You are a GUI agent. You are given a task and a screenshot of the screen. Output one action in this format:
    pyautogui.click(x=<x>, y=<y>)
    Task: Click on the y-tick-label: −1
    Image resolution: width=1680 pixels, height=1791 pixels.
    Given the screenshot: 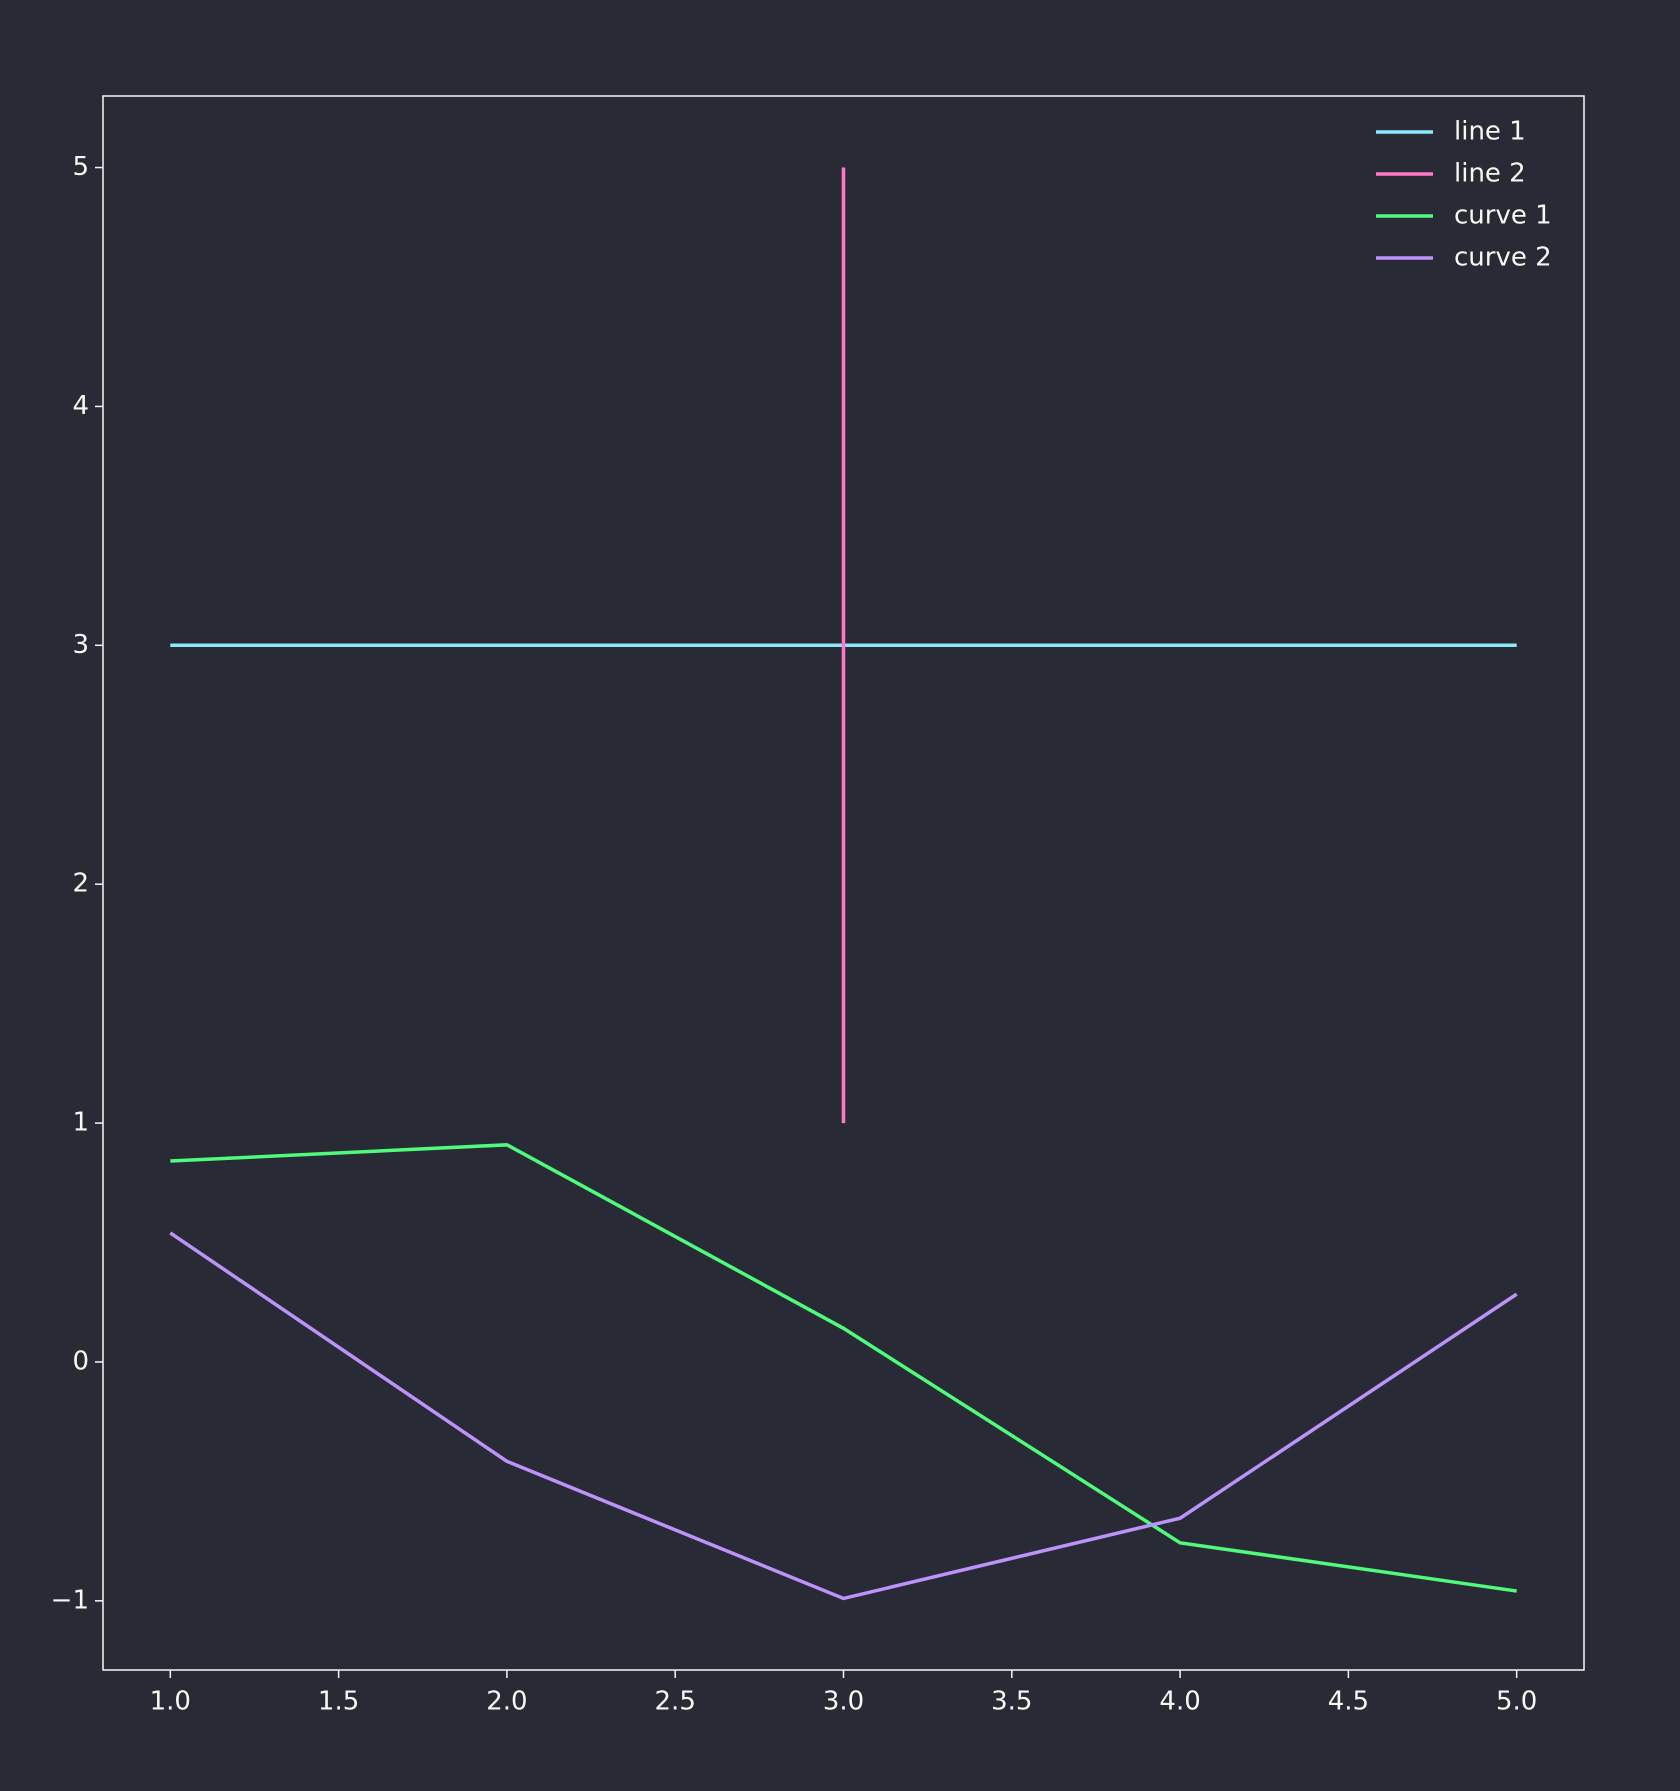 What is the action you would take?
    pyautogui.click(x=70, y=1600)
    